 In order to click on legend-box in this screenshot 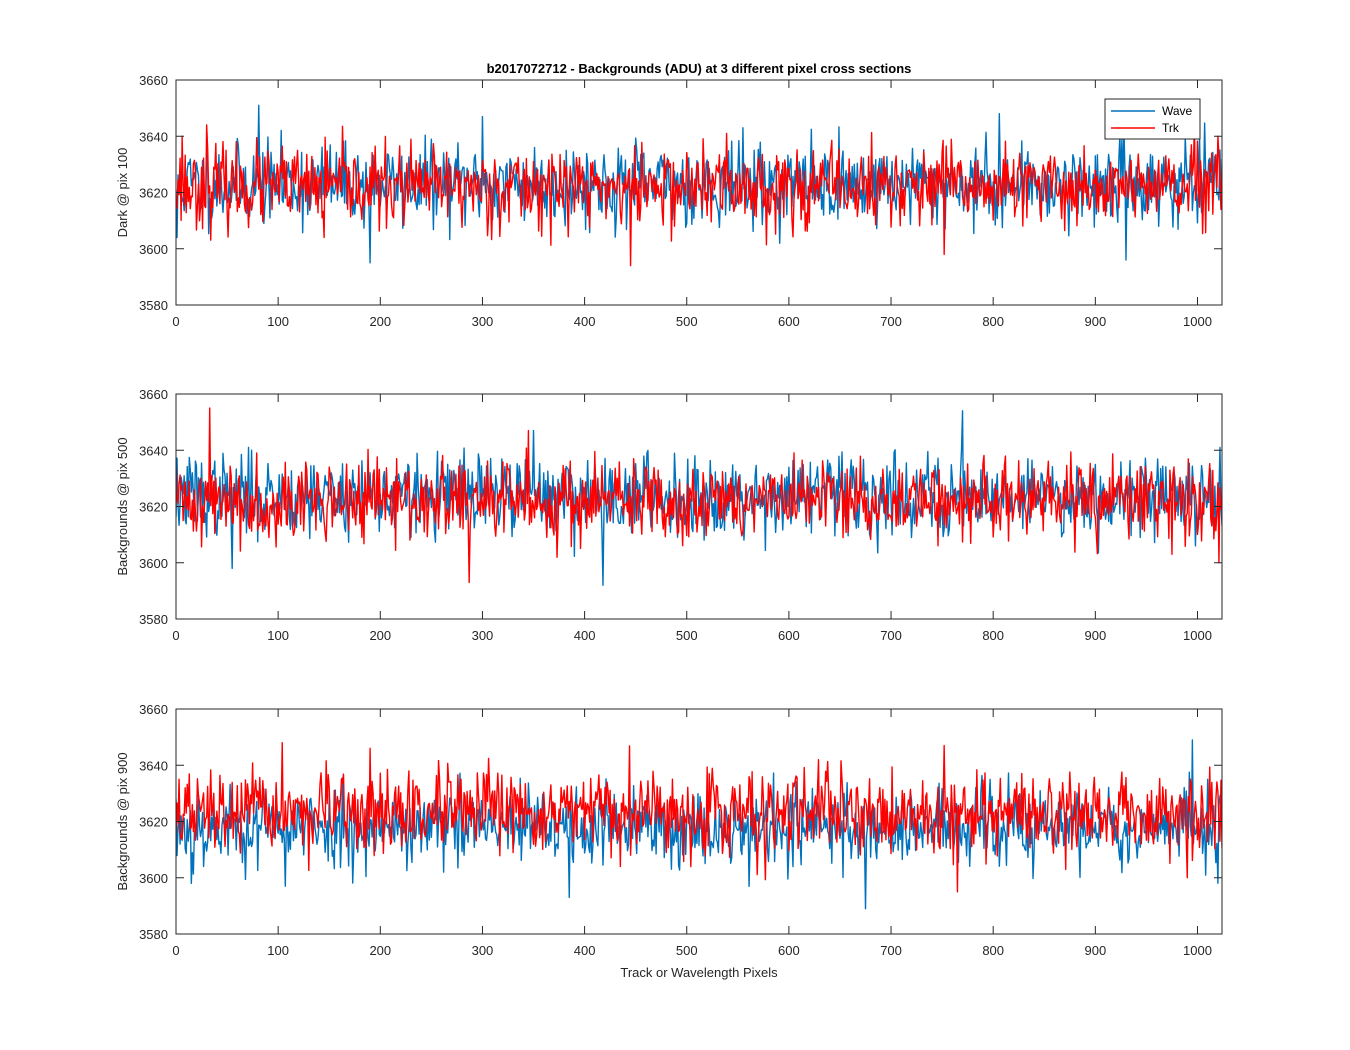, I will do `click(1152, 119)`.